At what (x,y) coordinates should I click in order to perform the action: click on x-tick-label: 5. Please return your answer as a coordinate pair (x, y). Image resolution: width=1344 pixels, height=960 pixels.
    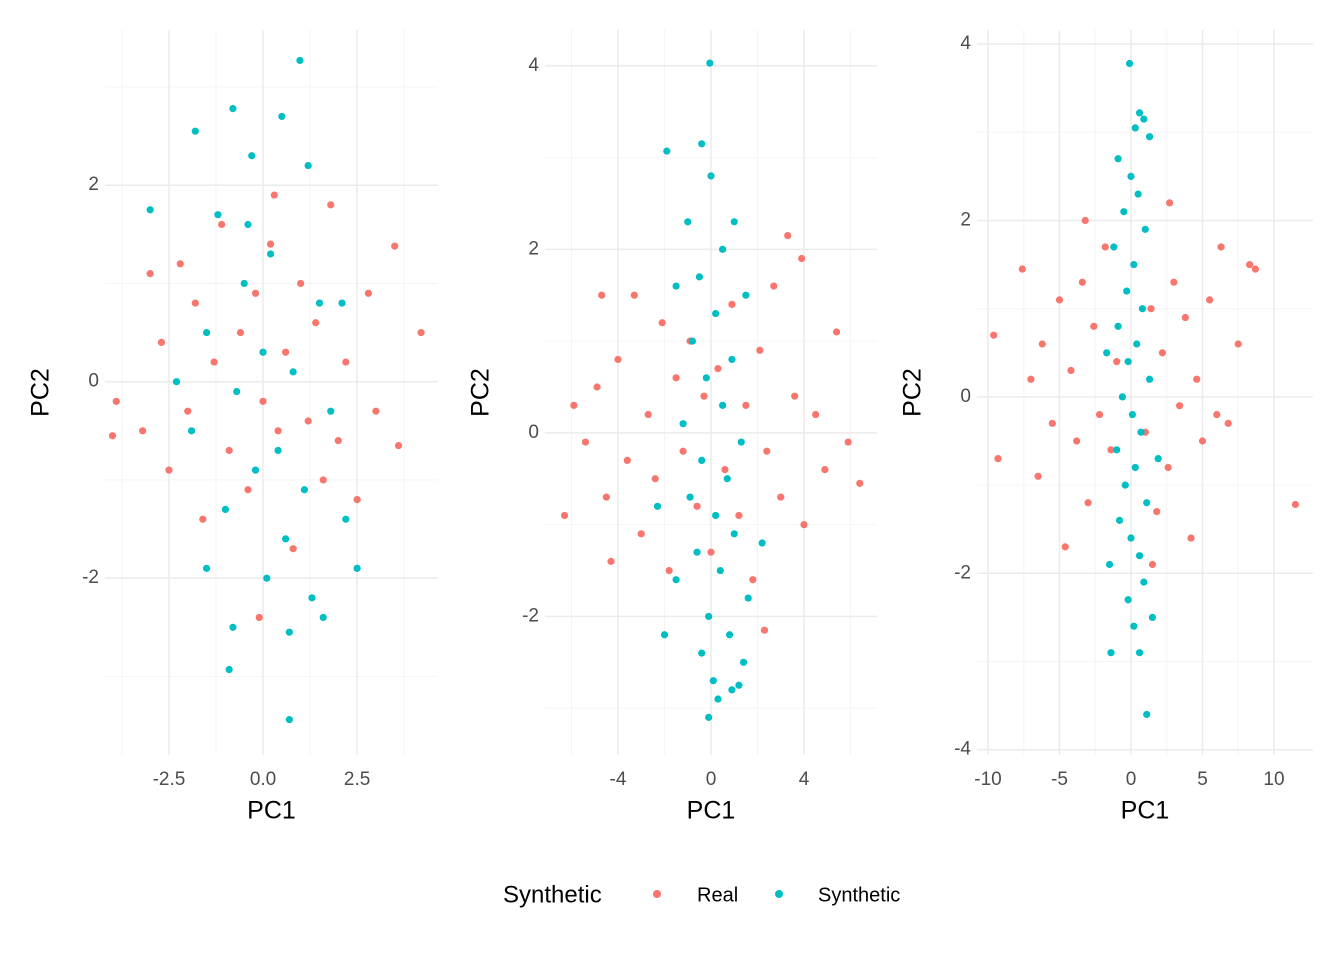
    Looking at the image, I should click on (1202, 779).